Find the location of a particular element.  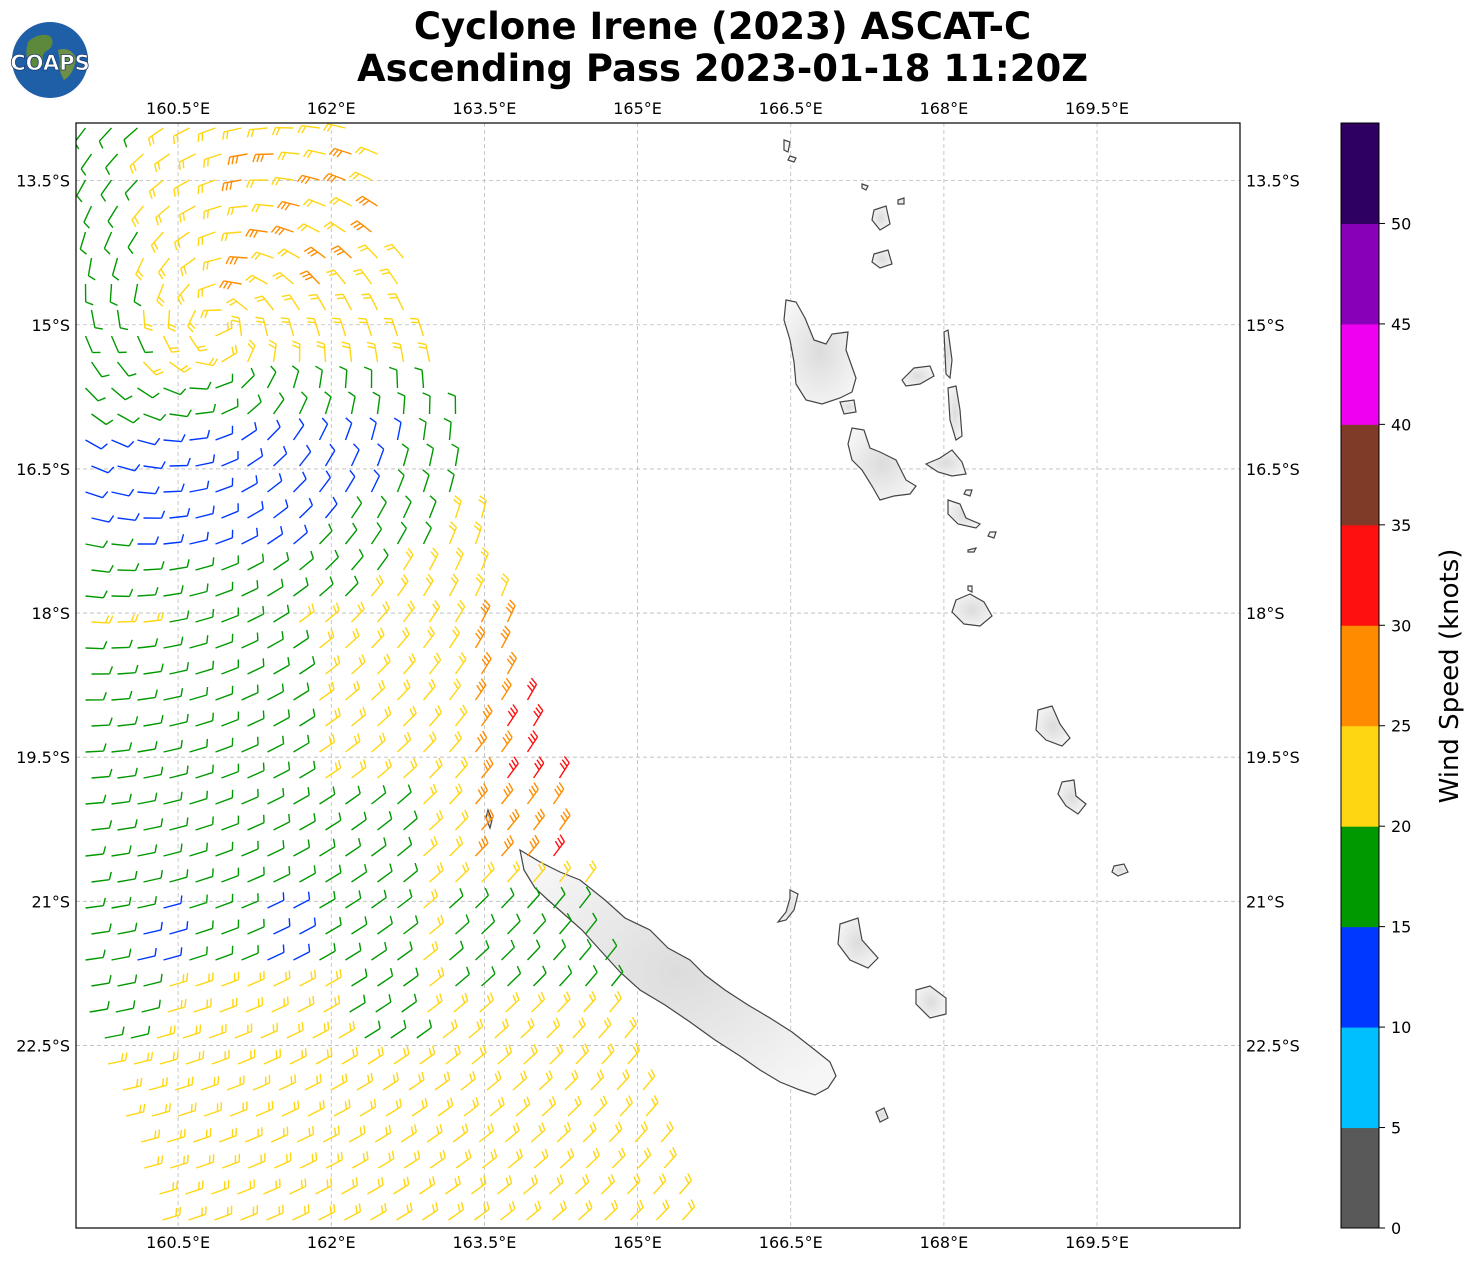

colorbar-tick-label: 45 is located at coordinates (1401, 324).